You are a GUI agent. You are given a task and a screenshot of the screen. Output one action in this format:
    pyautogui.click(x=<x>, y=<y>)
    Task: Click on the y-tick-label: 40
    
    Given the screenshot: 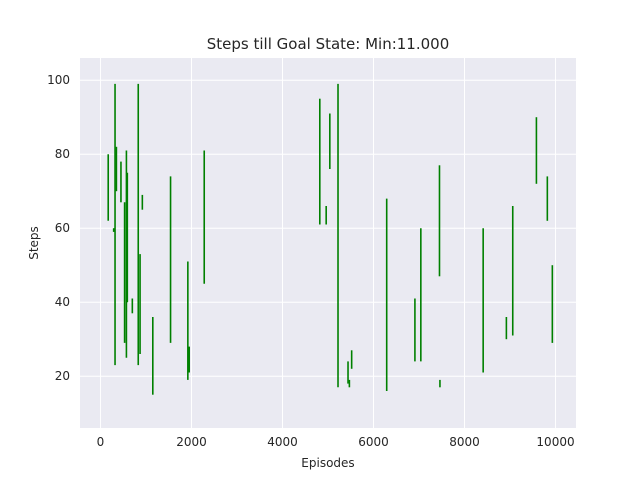 What is the action you would take?
    pyautogui.click(x=62, y=302)
    